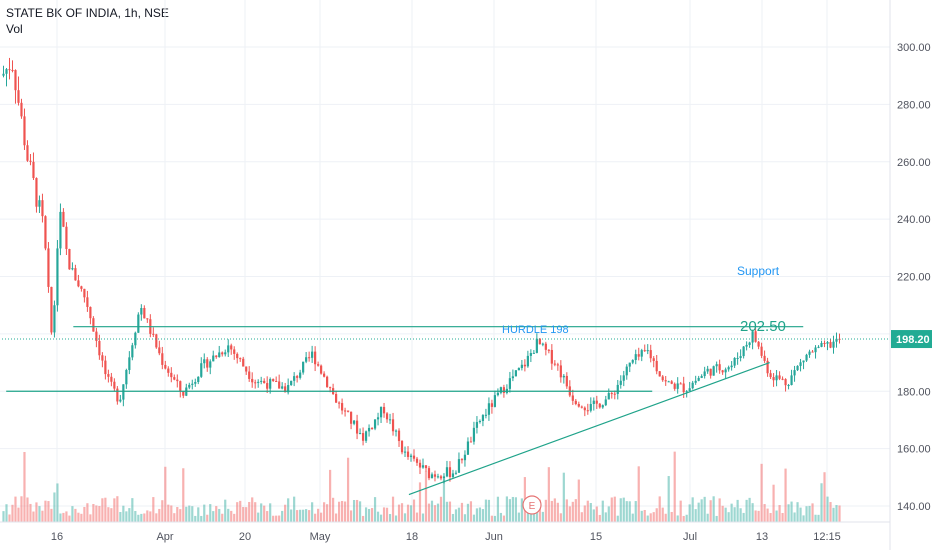  Describe the element at coordinates (57, 537) in the screenshot. I see `x-tick-label: 16` at that location.